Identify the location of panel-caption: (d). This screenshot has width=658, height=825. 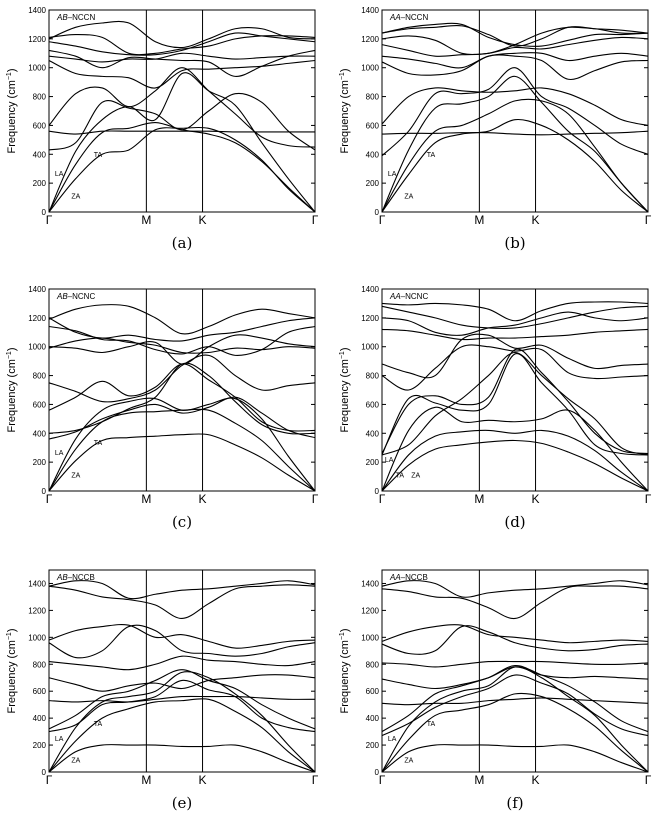
(514, 522).